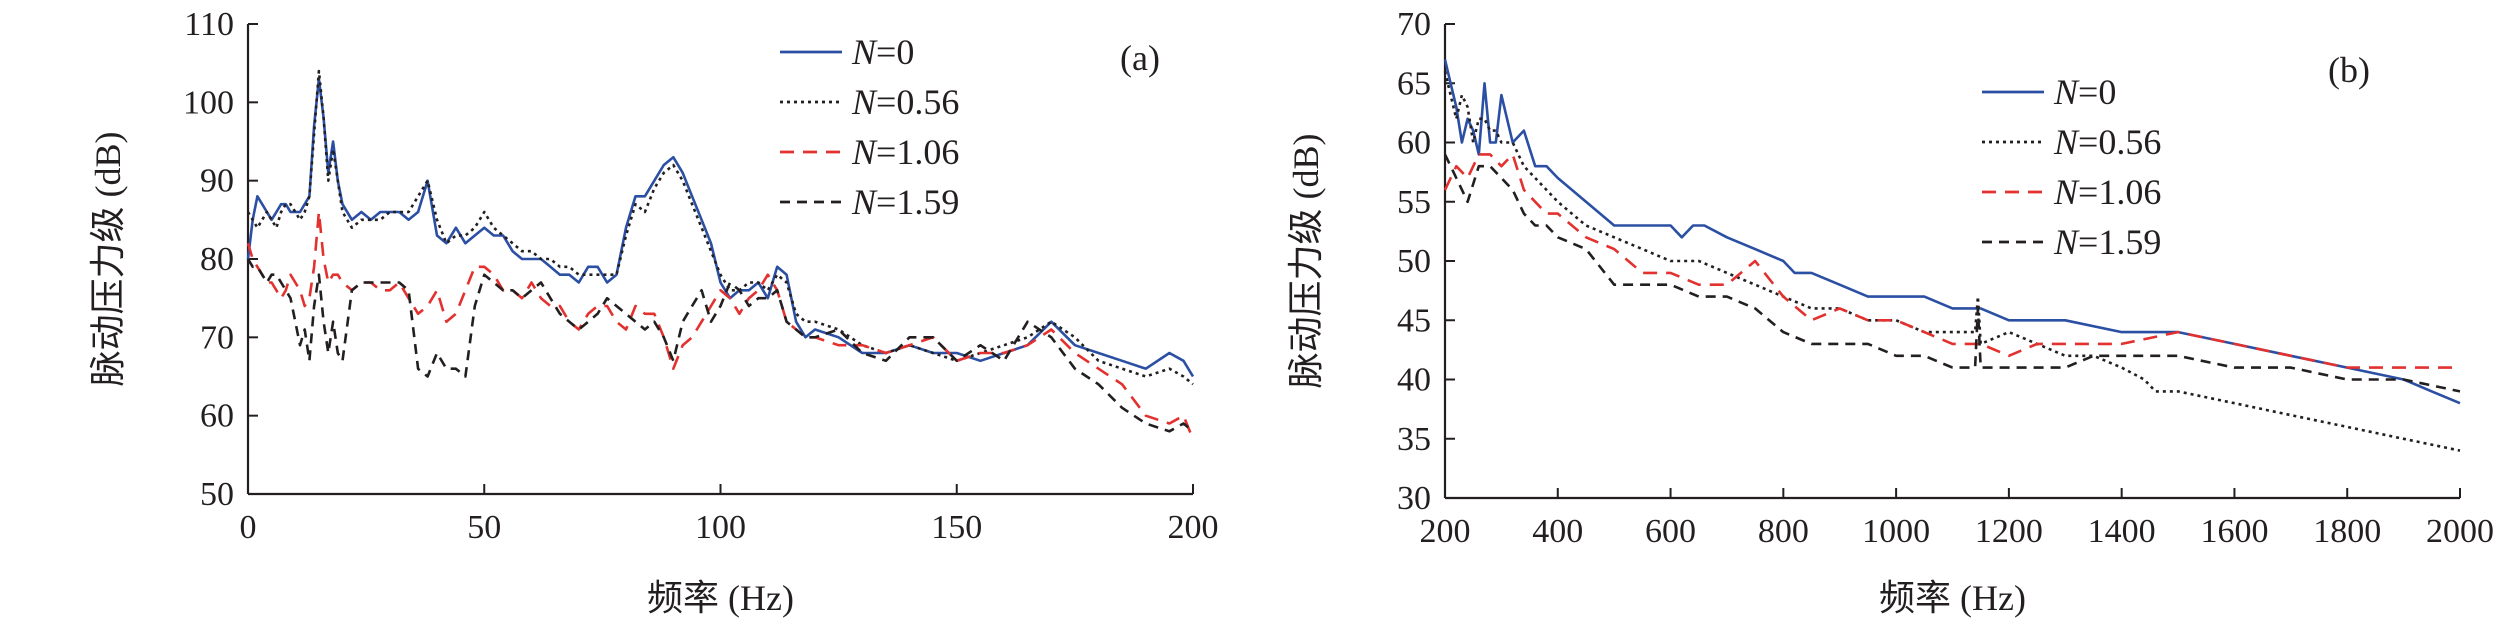 The image size is (2520, 629). What do you see at coordinates (2122, 531) in the screenshot?
I see `panel-b-x-tick-label: 1400` at bounding box center [2122, 531].